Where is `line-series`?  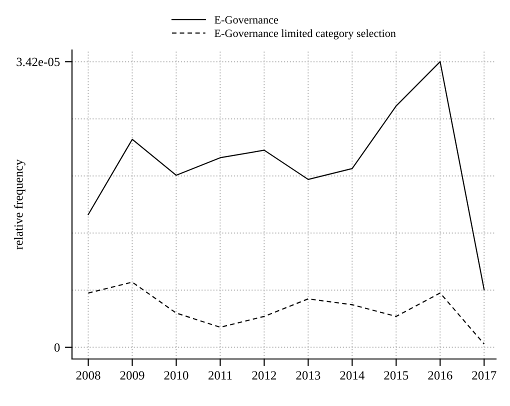
line-series is located at coordinates (286, 313).